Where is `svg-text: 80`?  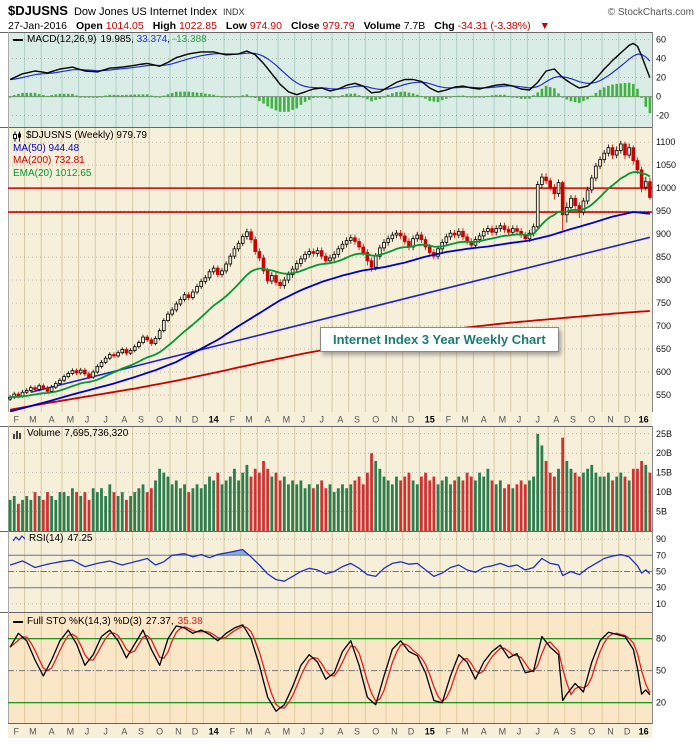
svg-text: 80 is located at coordinates (661, 639).